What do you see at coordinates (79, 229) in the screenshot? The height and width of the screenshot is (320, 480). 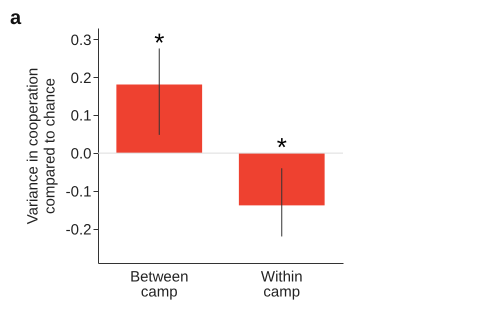 I see `y-tick-label: -0.2` at bounding box center [79, 229].